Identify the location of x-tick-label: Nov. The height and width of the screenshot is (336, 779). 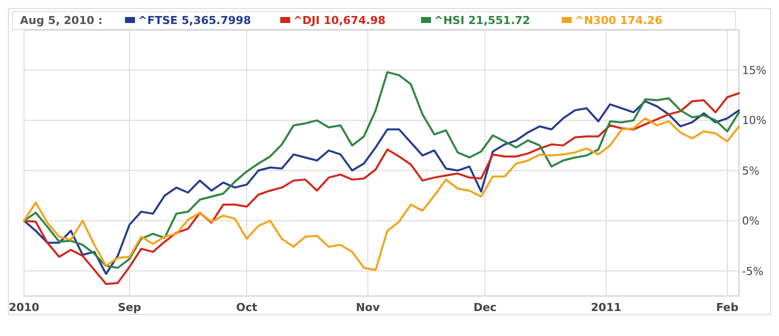
(368, 307).